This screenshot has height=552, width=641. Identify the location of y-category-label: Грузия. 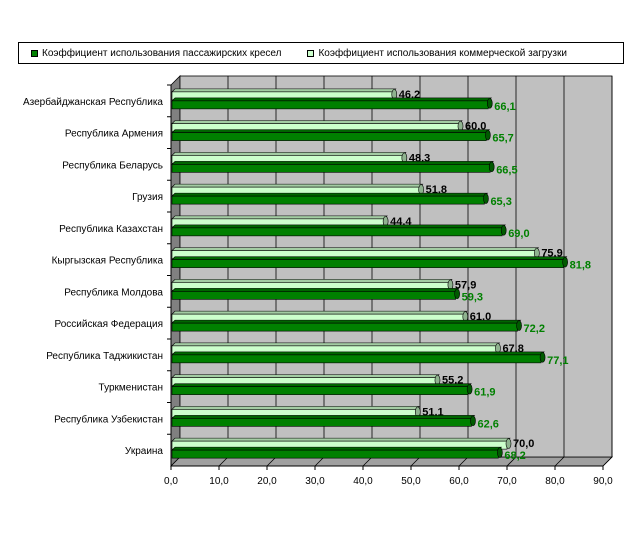
(147, 197).